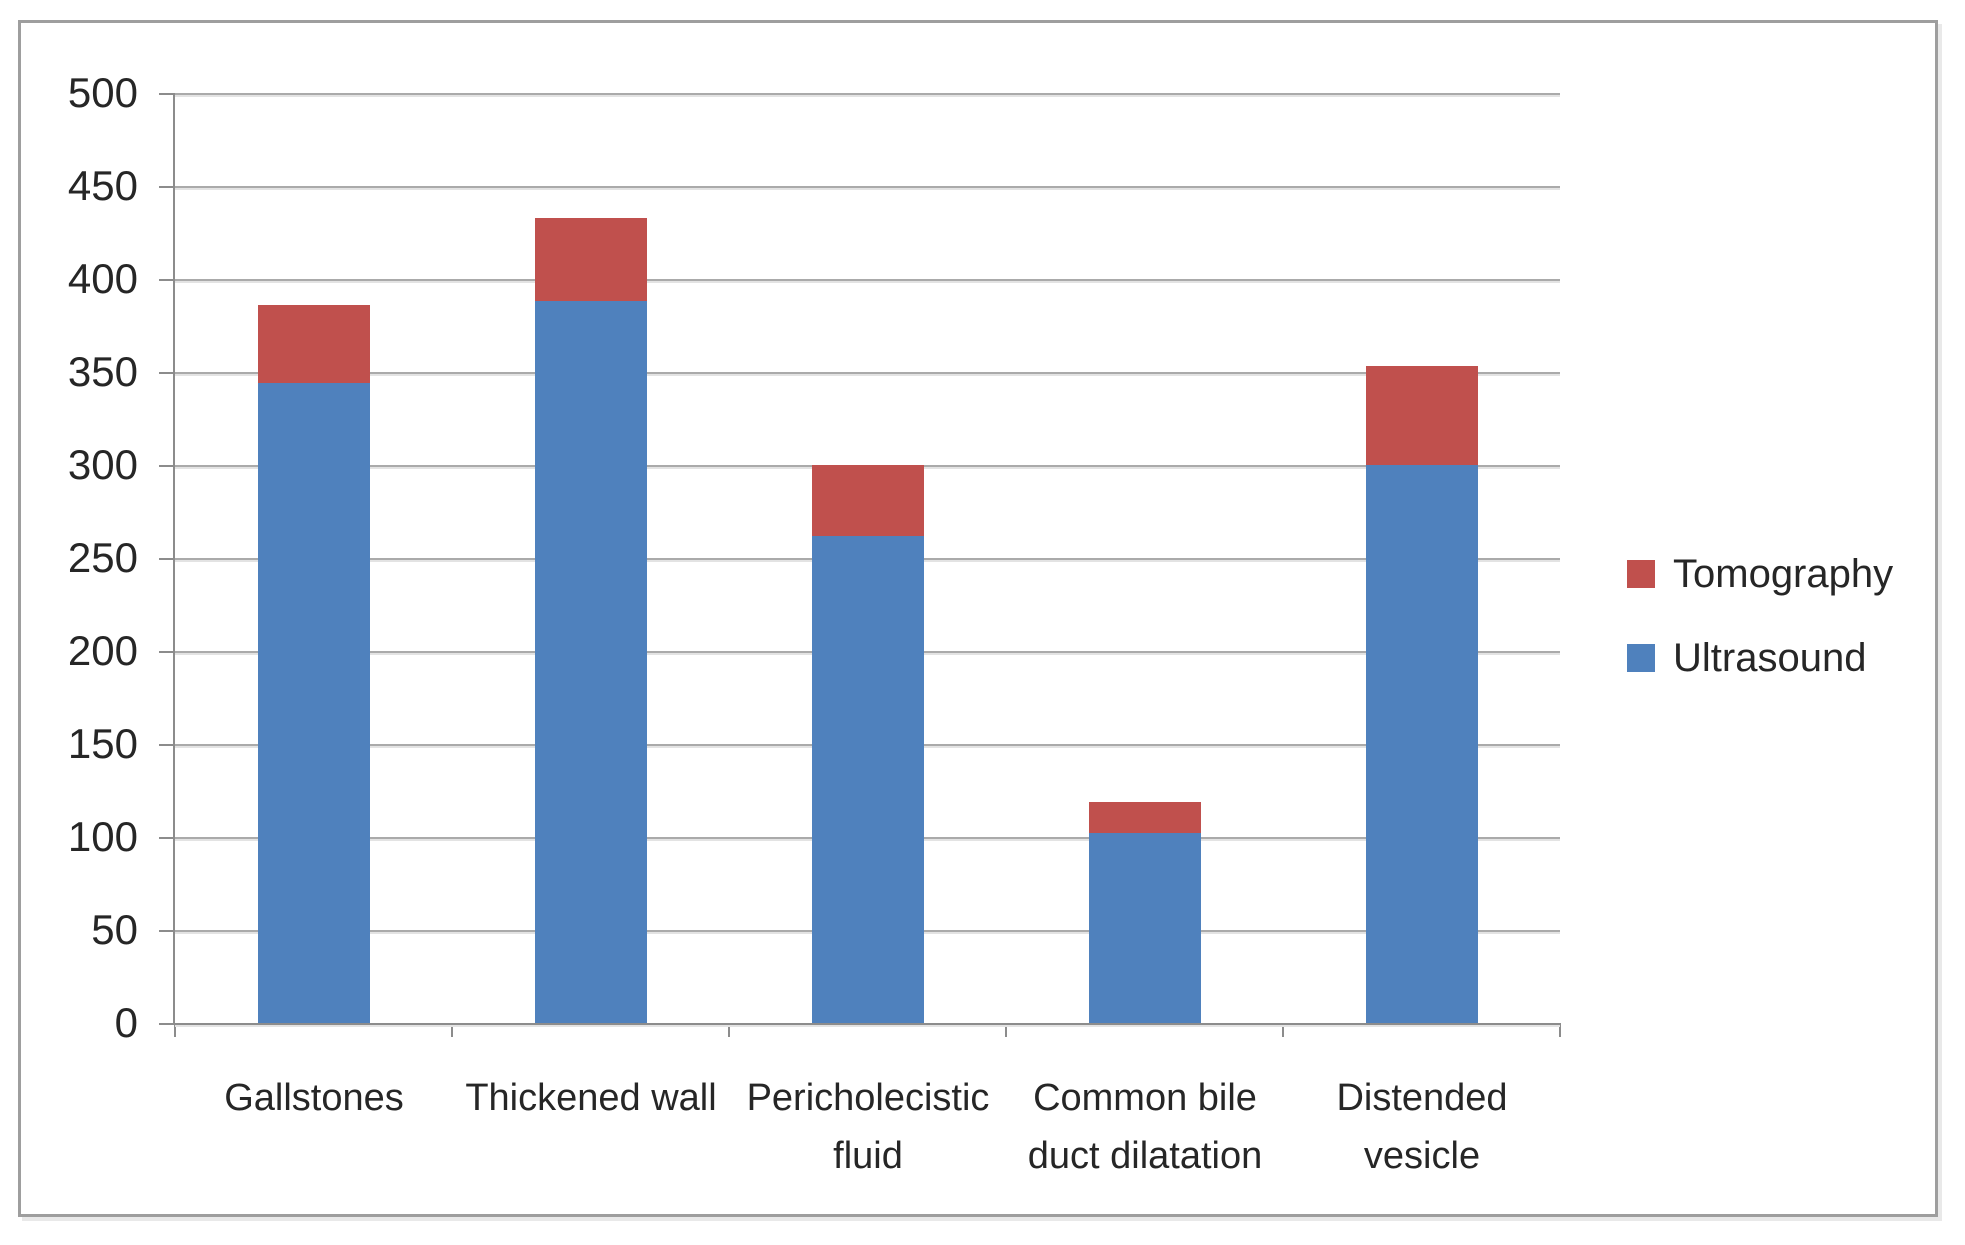 Image resolution: width=1965 pixels, height=1245 pixels. What do you see at coordinates (1783, 574) in the screenshot?
I see `legend-label: Tomography` at bounding box center [1783, 574].